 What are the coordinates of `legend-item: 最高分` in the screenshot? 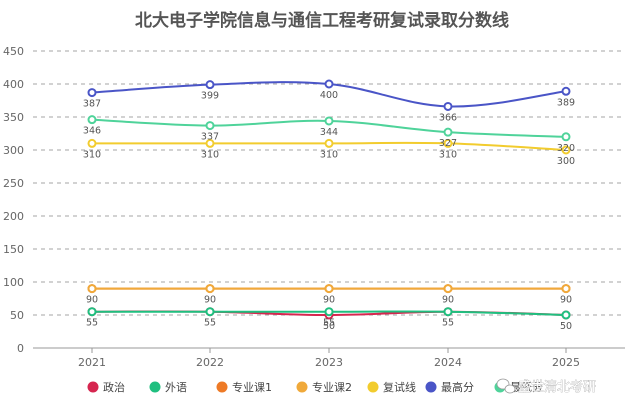 It's located at (450, 387).